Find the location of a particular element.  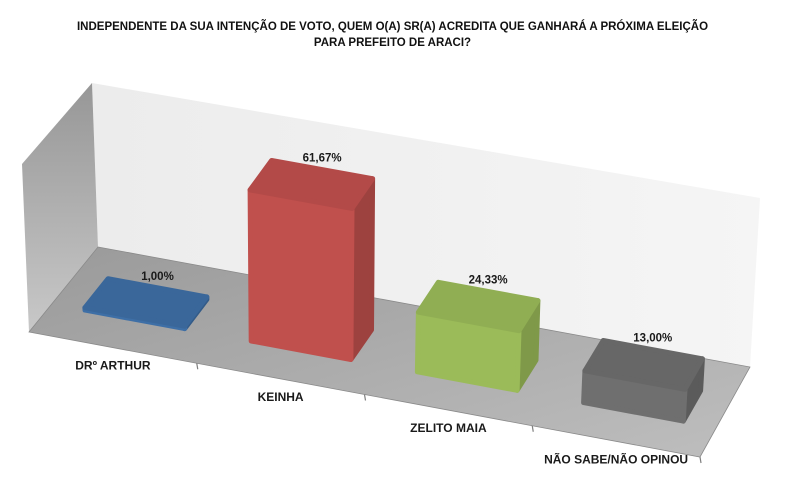

bar-keinha is located at coordinates (311, 260).